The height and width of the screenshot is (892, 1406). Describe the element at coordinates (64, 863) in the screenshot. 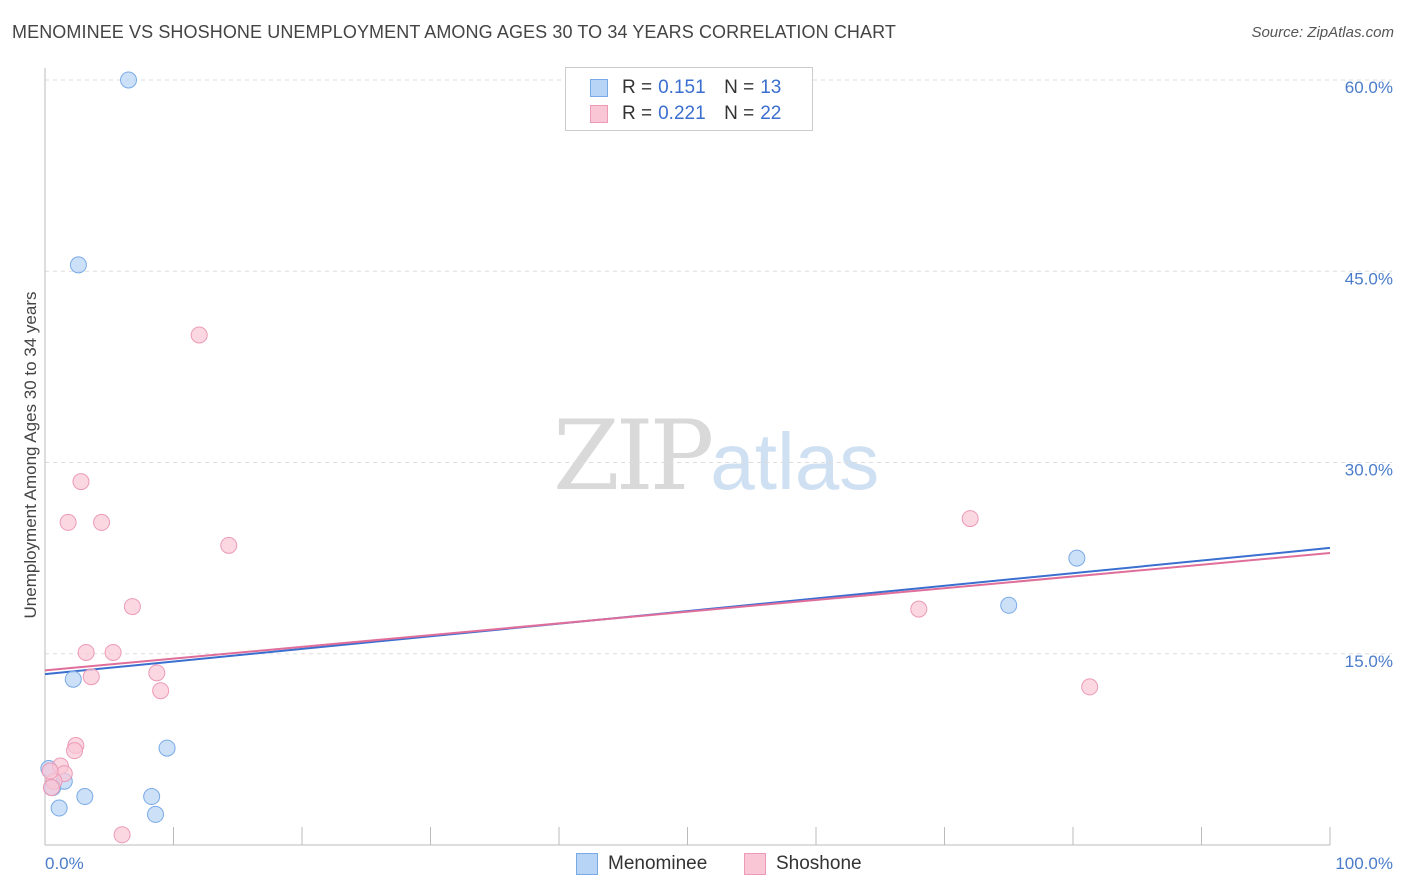

I see `x-tick-label: 0.0%` at that location.